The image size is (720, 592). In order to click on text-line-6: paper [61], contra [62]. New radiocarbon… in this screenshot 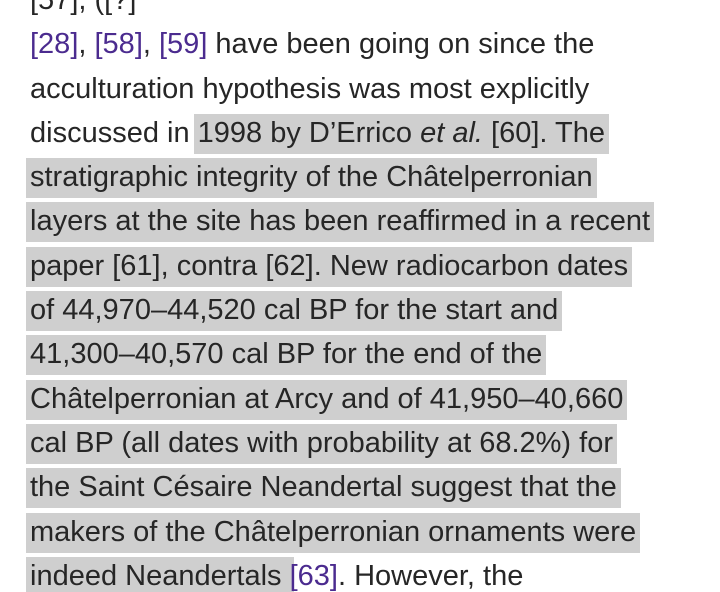, I will do `click(368, 266)`.